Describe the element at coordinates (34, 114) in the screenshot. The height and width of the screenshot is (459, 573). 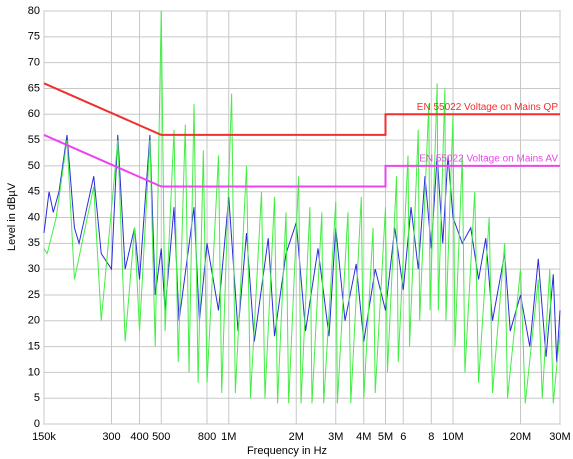
I see `y-tick-label: 60` at that location.